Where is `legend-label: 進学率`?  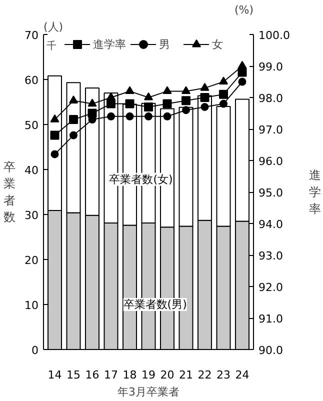
legend-label: 進学率 is located at coordinates (109, 44).